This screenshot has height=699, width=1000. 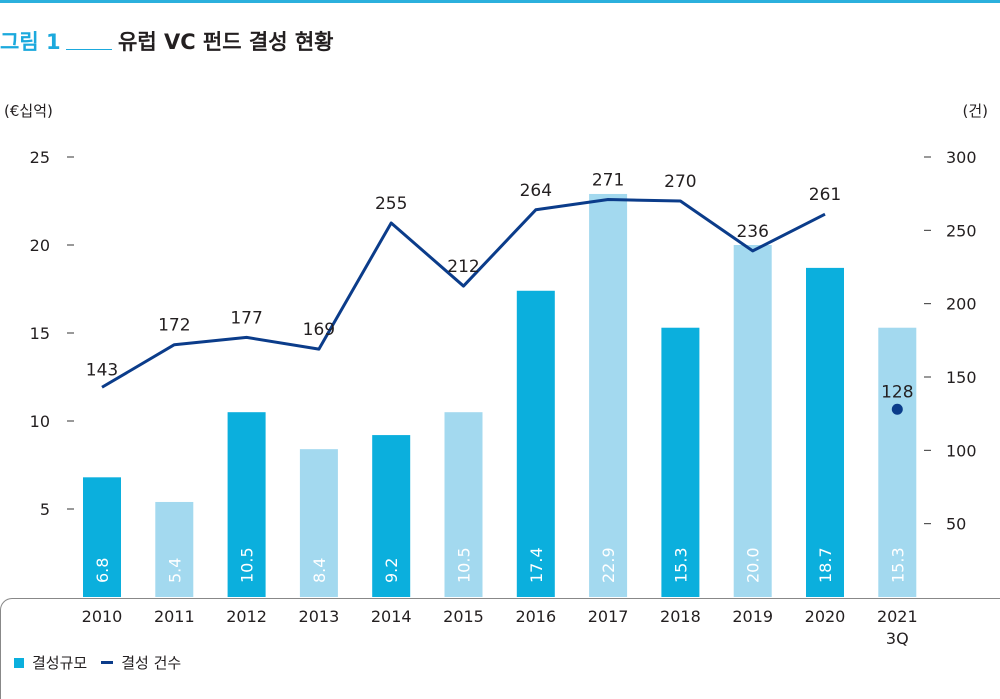 What do you see at coordinates (961, 157) in the screenshot?
I see `right-axis-tick-label: 300` at bounding box center [961, 157].